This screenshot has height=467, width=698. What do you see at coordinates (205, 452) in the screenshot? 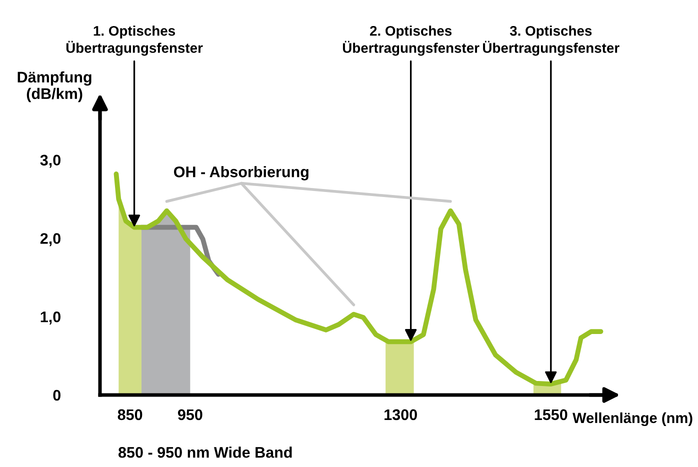
I see `text: 850 - 950 nm Wide Band` at bounding box center [205, 452].